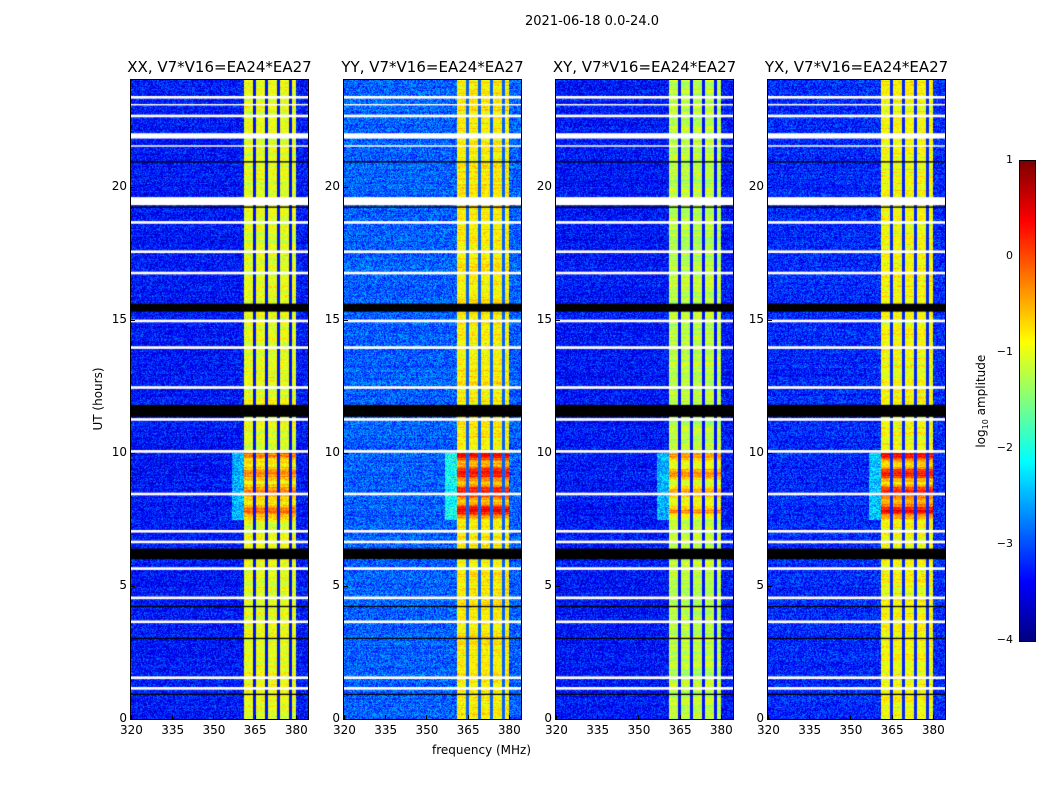  What do you see at coordinates (980, 387) in the screenshot?
I see `colorbar-label-rest: amplitude` at bounding box center [980, 387].